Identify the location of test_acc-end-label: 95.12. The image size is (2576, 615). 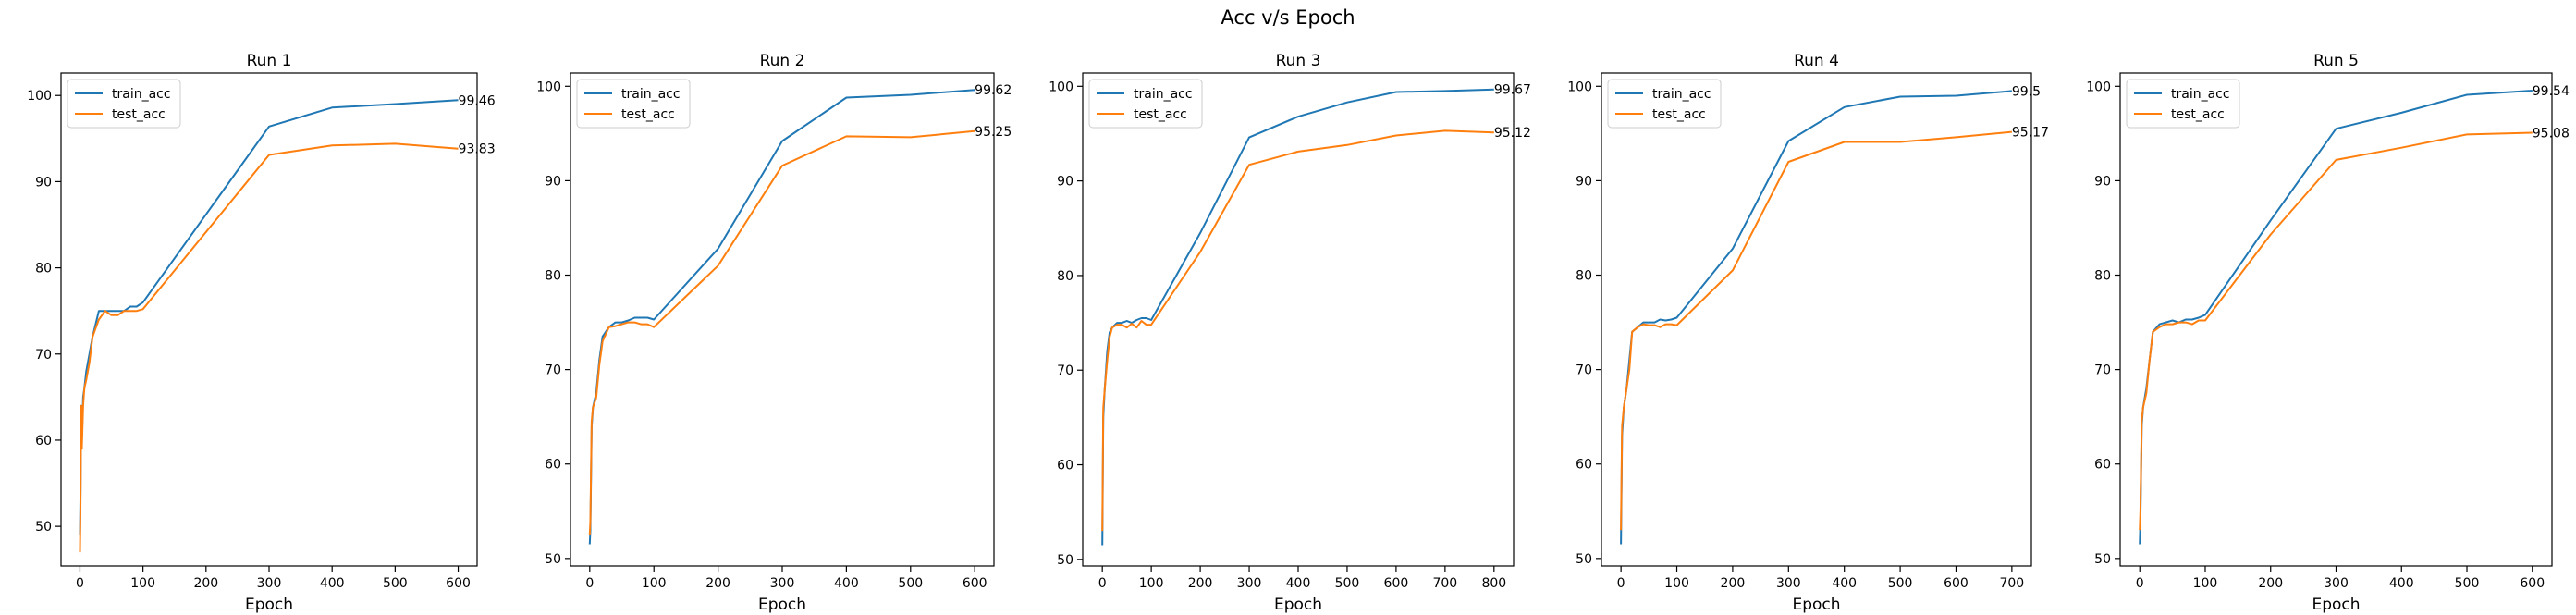
(1513, 133).